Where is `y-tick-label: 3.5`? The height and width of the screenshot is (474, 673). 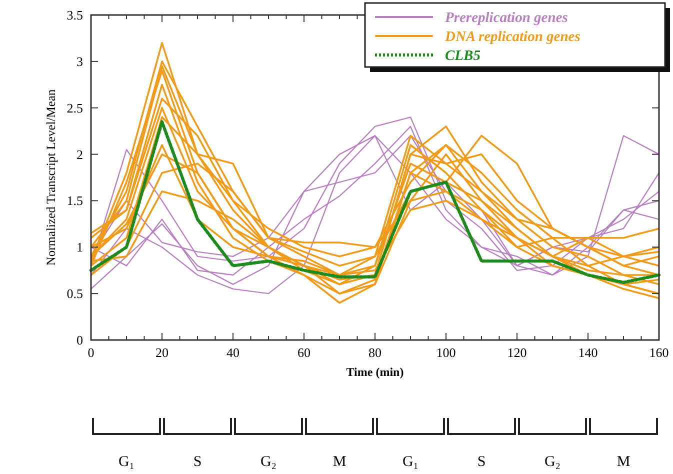 y-tick-label: 3.5 is located at coordinates (74, 15).